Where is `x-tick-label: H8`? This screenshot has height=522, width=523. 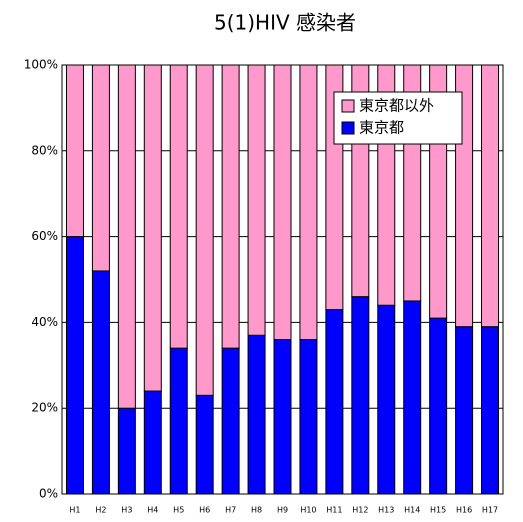 x-tick-label: H8 is located at coordinates (256, 510).